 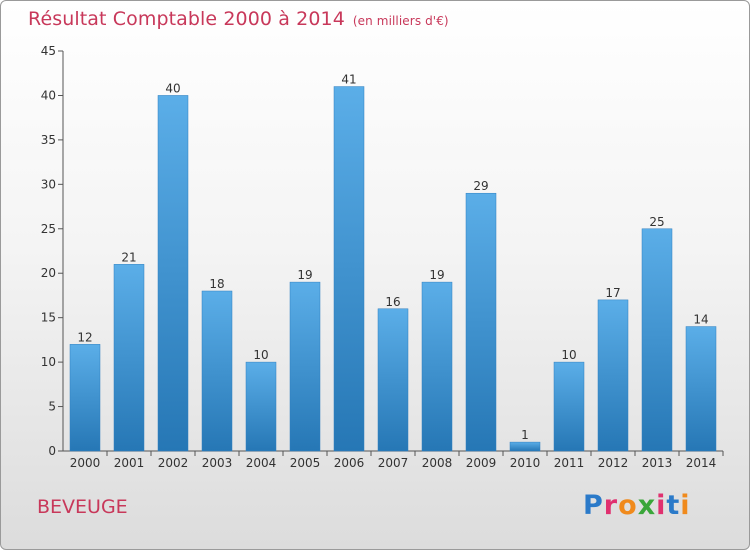 I want to click on x-tick-label: 2007, so click(x=393, y=463).